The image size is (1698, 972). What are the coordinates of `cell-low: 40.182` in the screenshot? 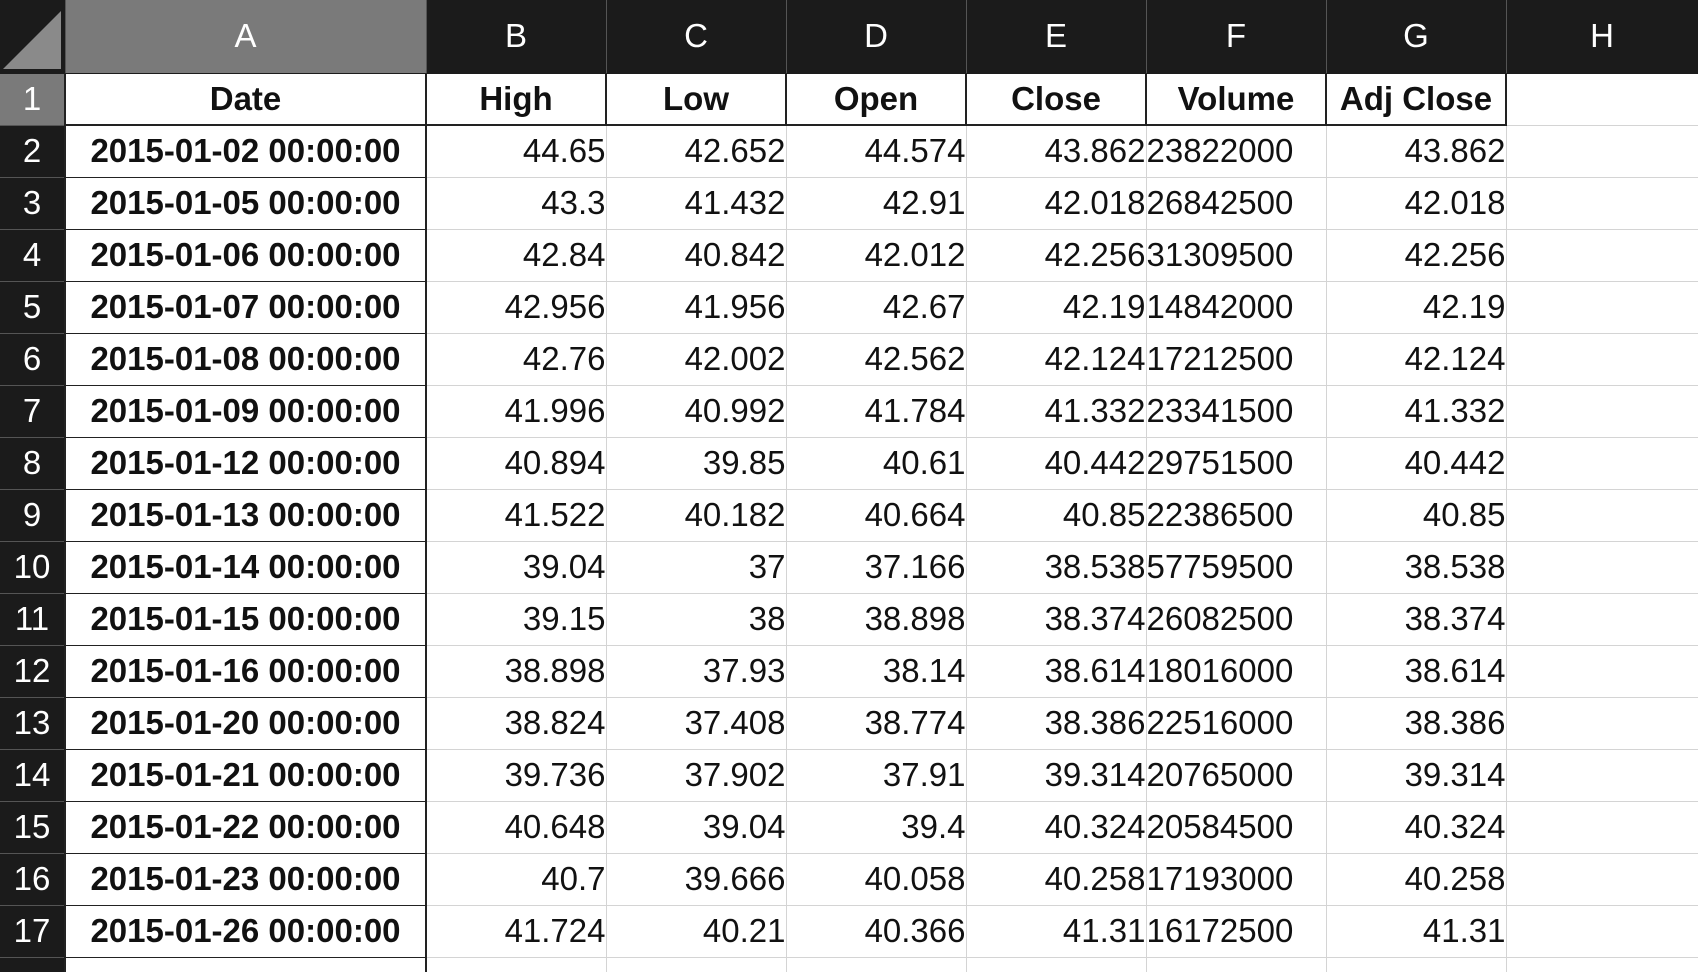 It's located at (696, 515).